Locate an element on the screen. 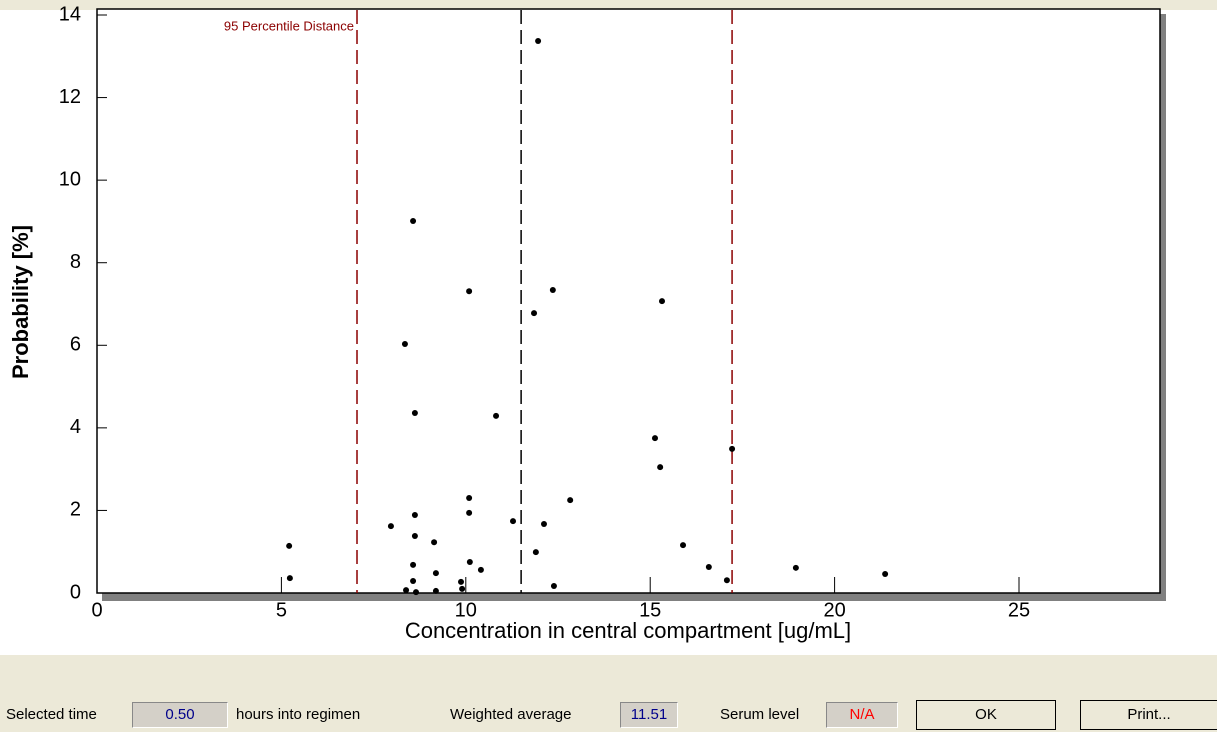 The image size is (1217, 732). label: Weighted average is located at coordinates (511, 714).